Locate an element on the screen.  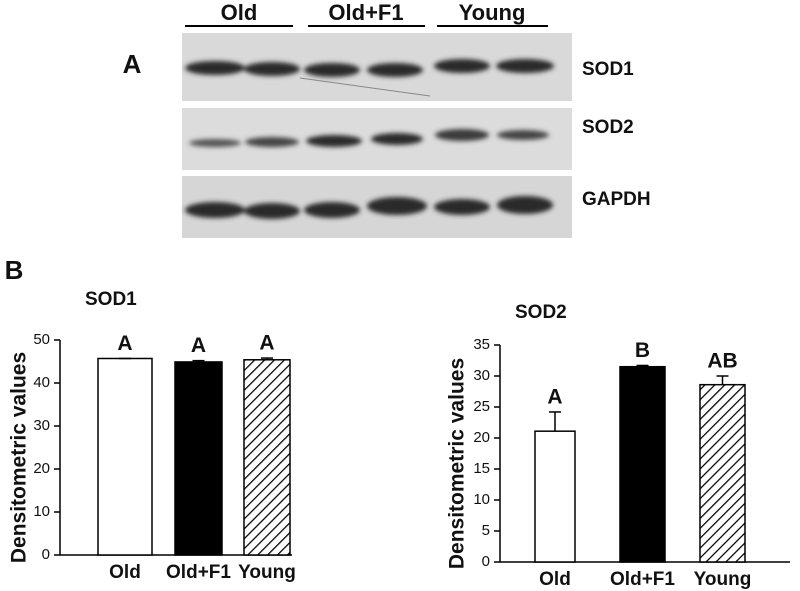
panel-label: A is located at coordinates (132, 64).